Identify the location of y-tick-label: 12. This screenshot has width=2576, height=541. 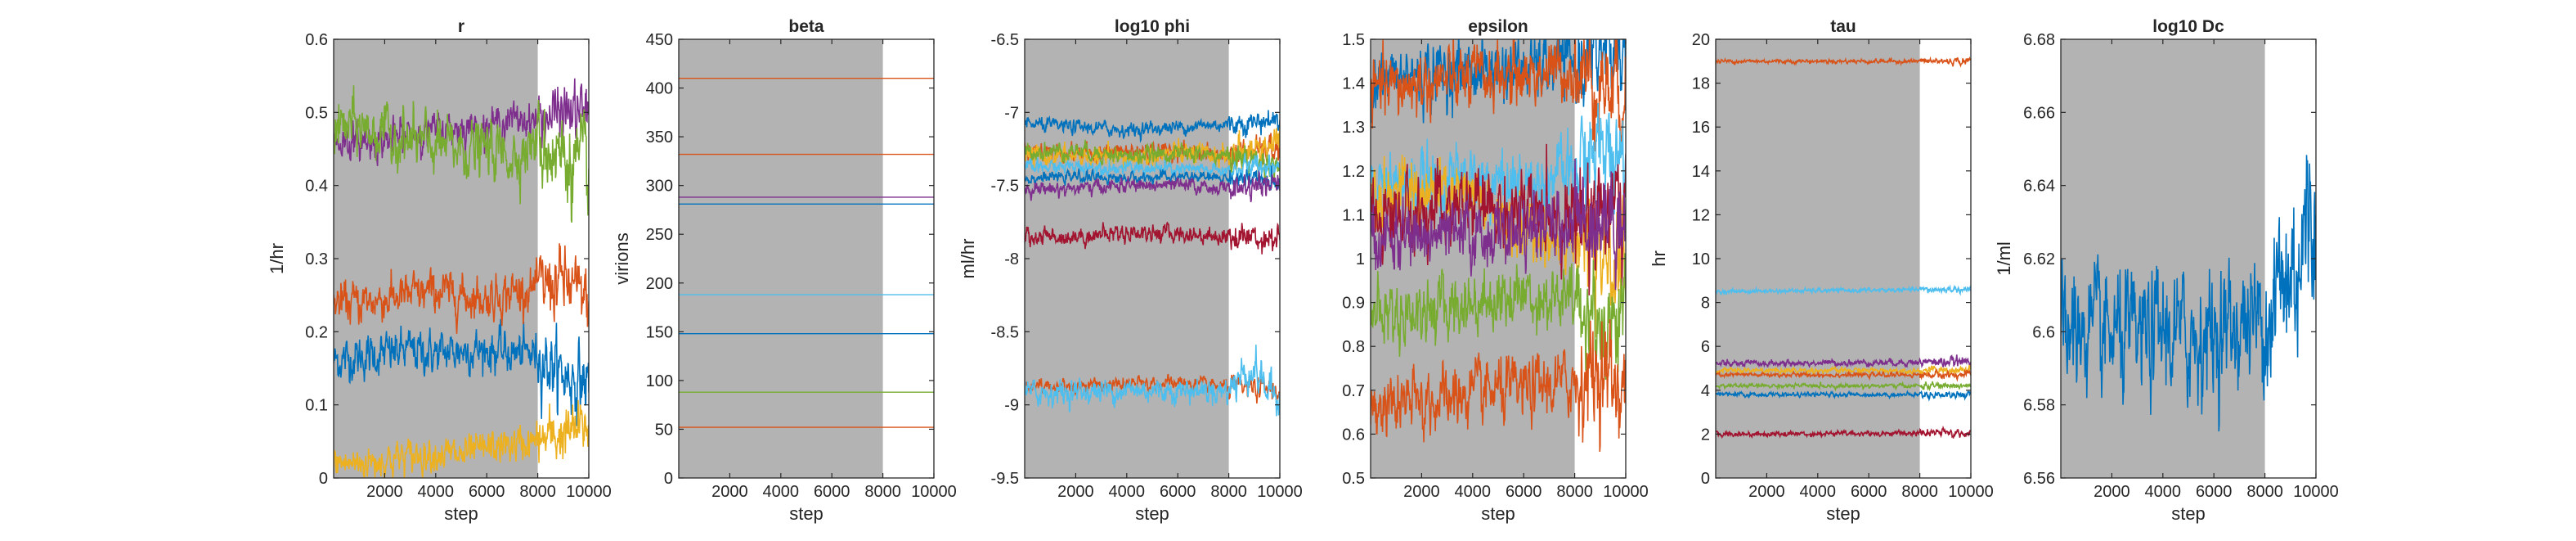
(1701, 215).